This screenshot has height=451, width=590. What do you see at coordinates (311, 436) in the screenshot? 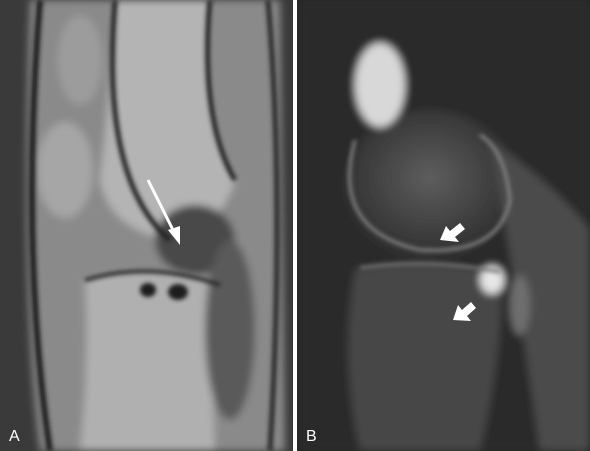
I see `panel-label: B` at bounding box center [311, 436].